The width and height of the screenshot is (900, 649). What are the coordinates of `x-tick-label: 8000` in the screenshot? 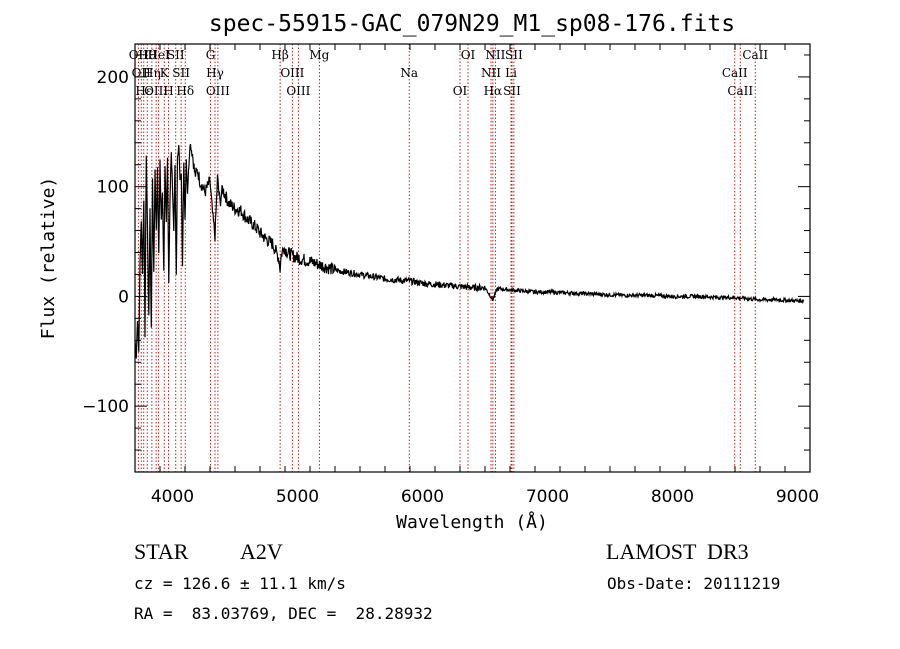 It's located at (672, 497).